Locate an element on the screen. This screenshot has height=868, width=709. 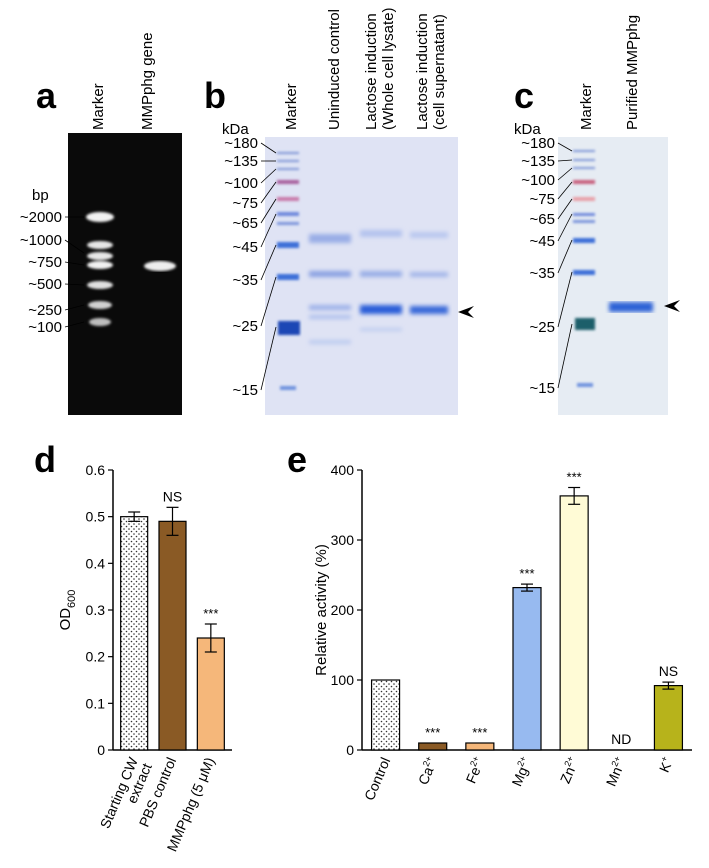
marker-label: ~500 is located at coordinates (45, 284).